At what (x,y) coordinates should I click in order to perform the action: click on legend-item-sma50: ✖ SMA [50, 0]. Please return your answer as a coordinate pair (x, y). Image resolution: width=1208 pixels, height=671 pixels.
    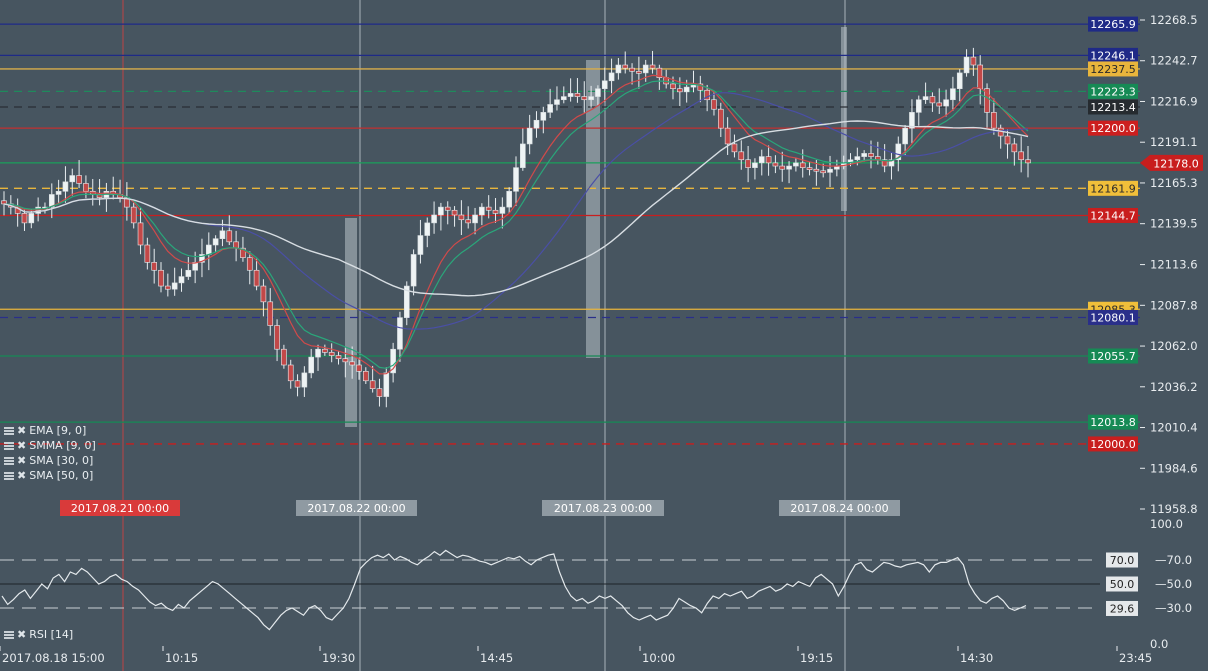
    Looking at the image, I should click on (48, 475).